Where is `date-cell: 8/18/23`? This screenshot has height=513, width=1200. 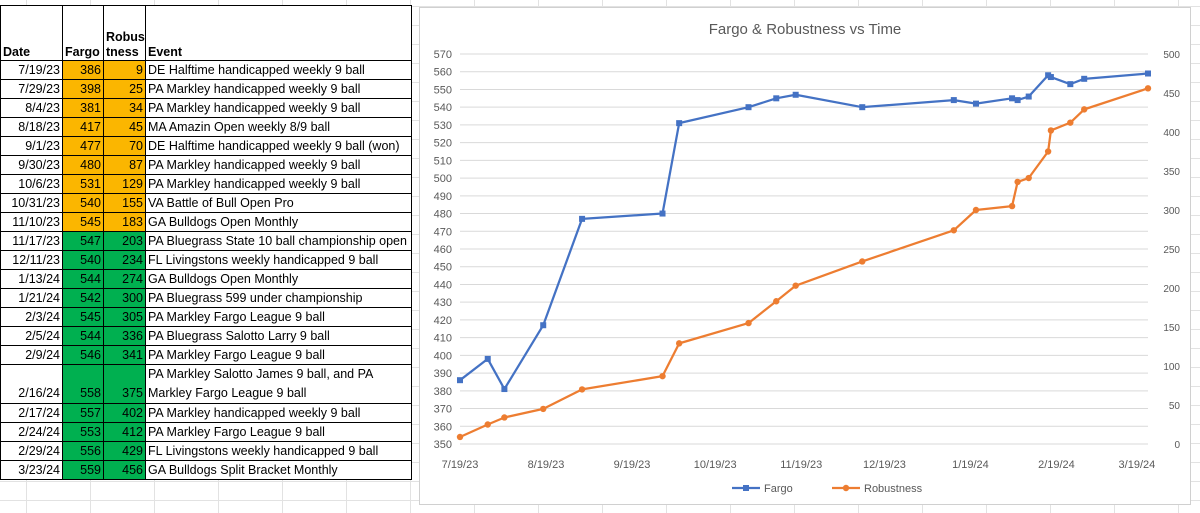
date-cell: 8/18/23 is located at coordinates (31, 127).